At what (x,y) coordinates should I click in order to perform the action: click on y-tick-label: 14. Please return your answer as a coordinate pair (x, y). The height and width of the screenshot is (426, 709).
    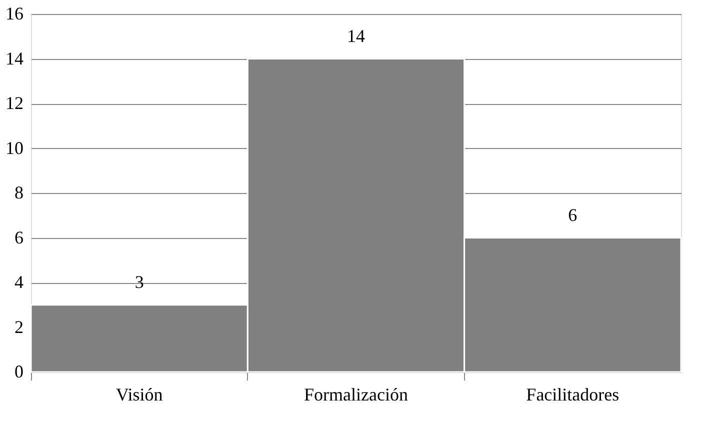
    Looking at the image, I should click on (15, 58).